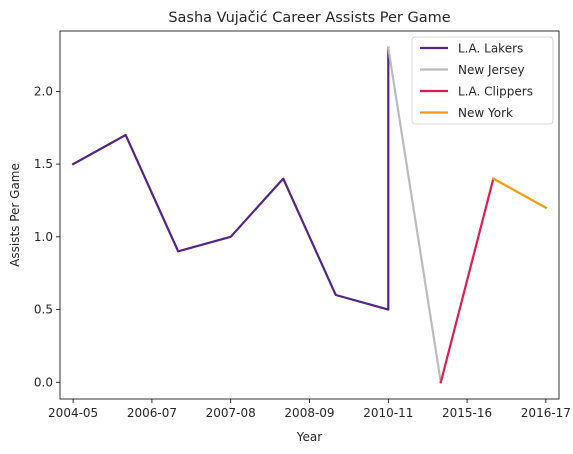 This screenshot has width=573, height=454. I want to click on legend-label-0: L.A. Lakers, so click(490, 49).